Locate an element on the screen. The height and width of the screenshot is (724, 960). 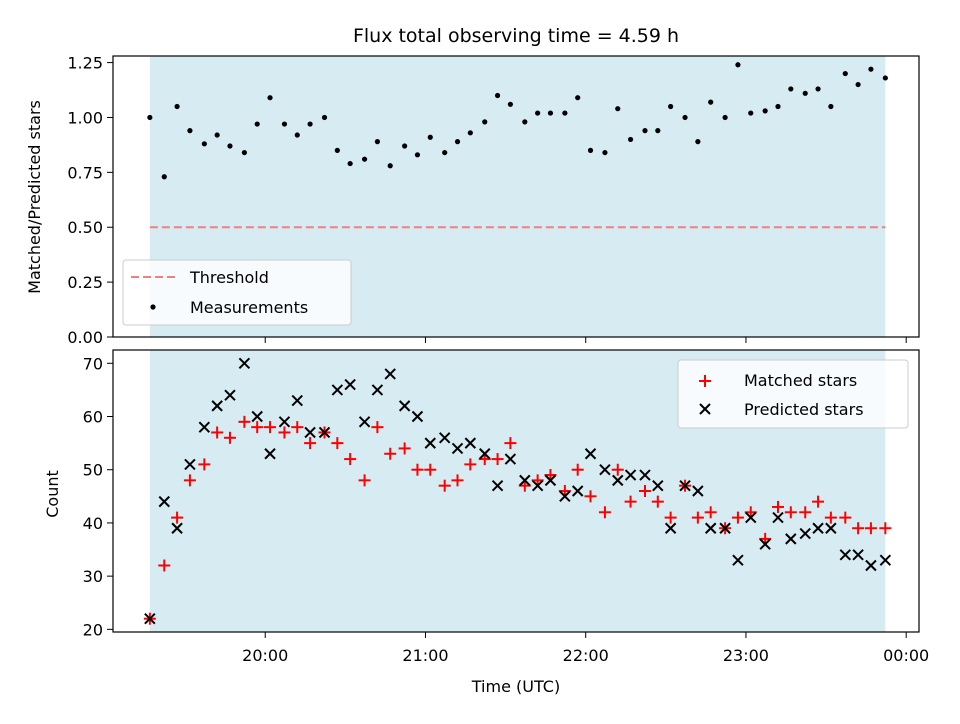
x-tick-label: 00:00 is located at coordinates (906, 655).